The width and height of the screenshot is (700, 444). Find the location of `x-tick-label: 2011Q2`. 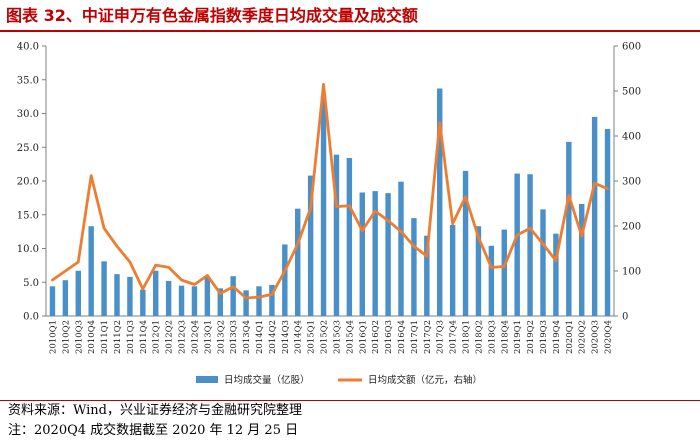

x-tick-label: 2011Q2 is located at coordinates (118, 337).